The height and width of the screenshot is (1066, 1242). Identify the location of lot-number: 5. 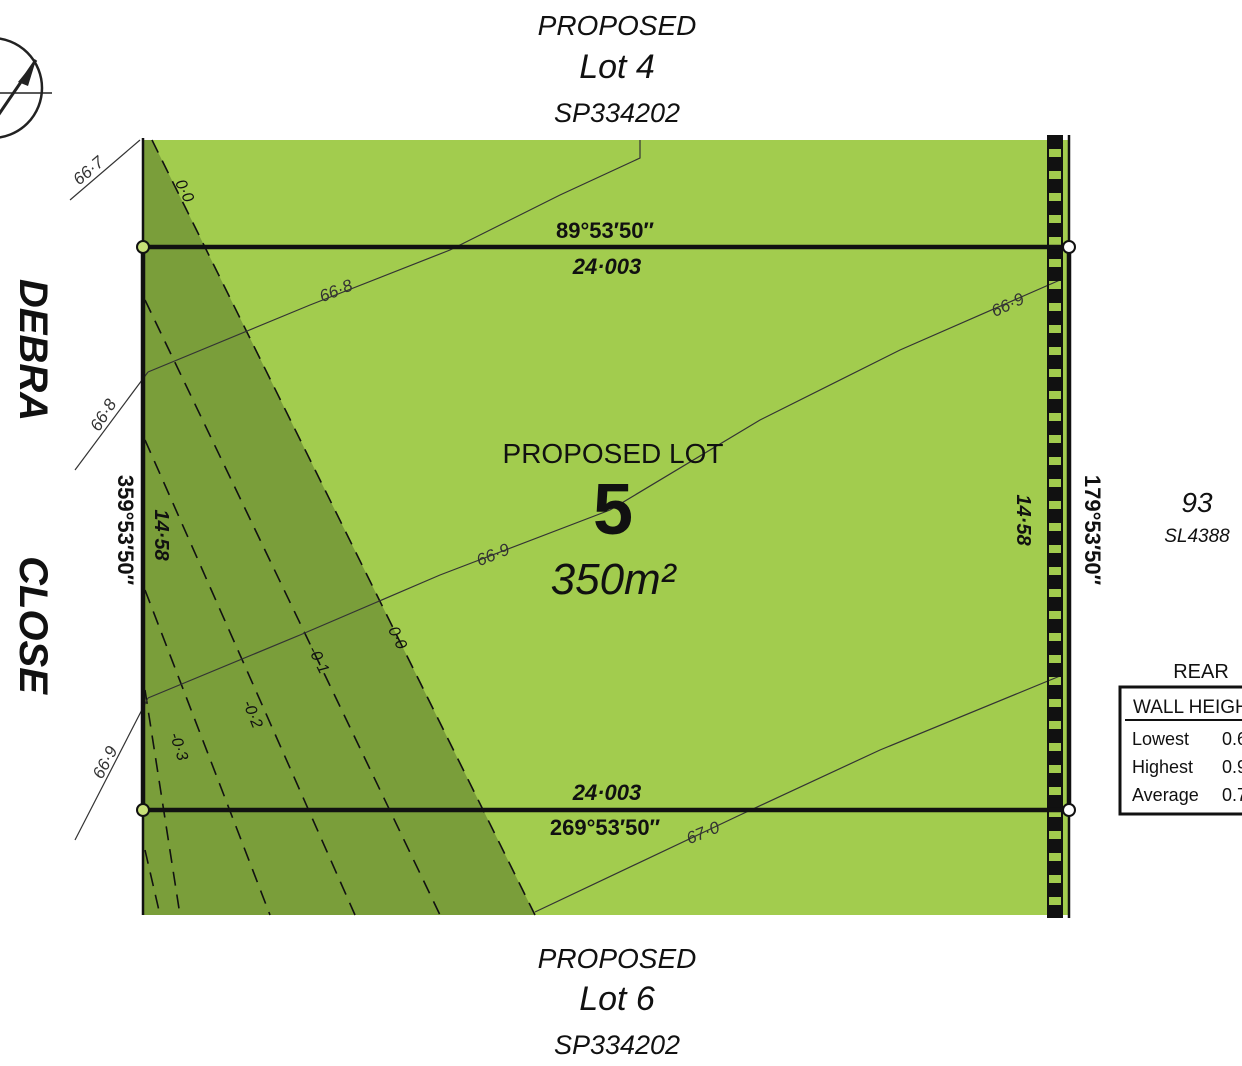
(613, 510).